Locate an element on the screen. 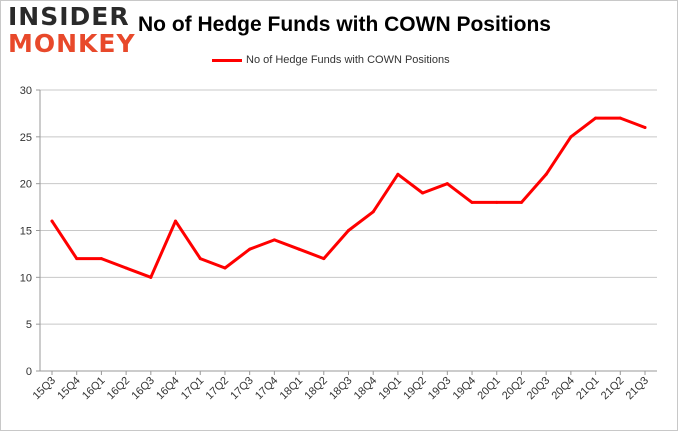 The width and height of the screenshot is (678, 431). x-axis-tick-label: 18Q3 is located at coordinates (341, 389).